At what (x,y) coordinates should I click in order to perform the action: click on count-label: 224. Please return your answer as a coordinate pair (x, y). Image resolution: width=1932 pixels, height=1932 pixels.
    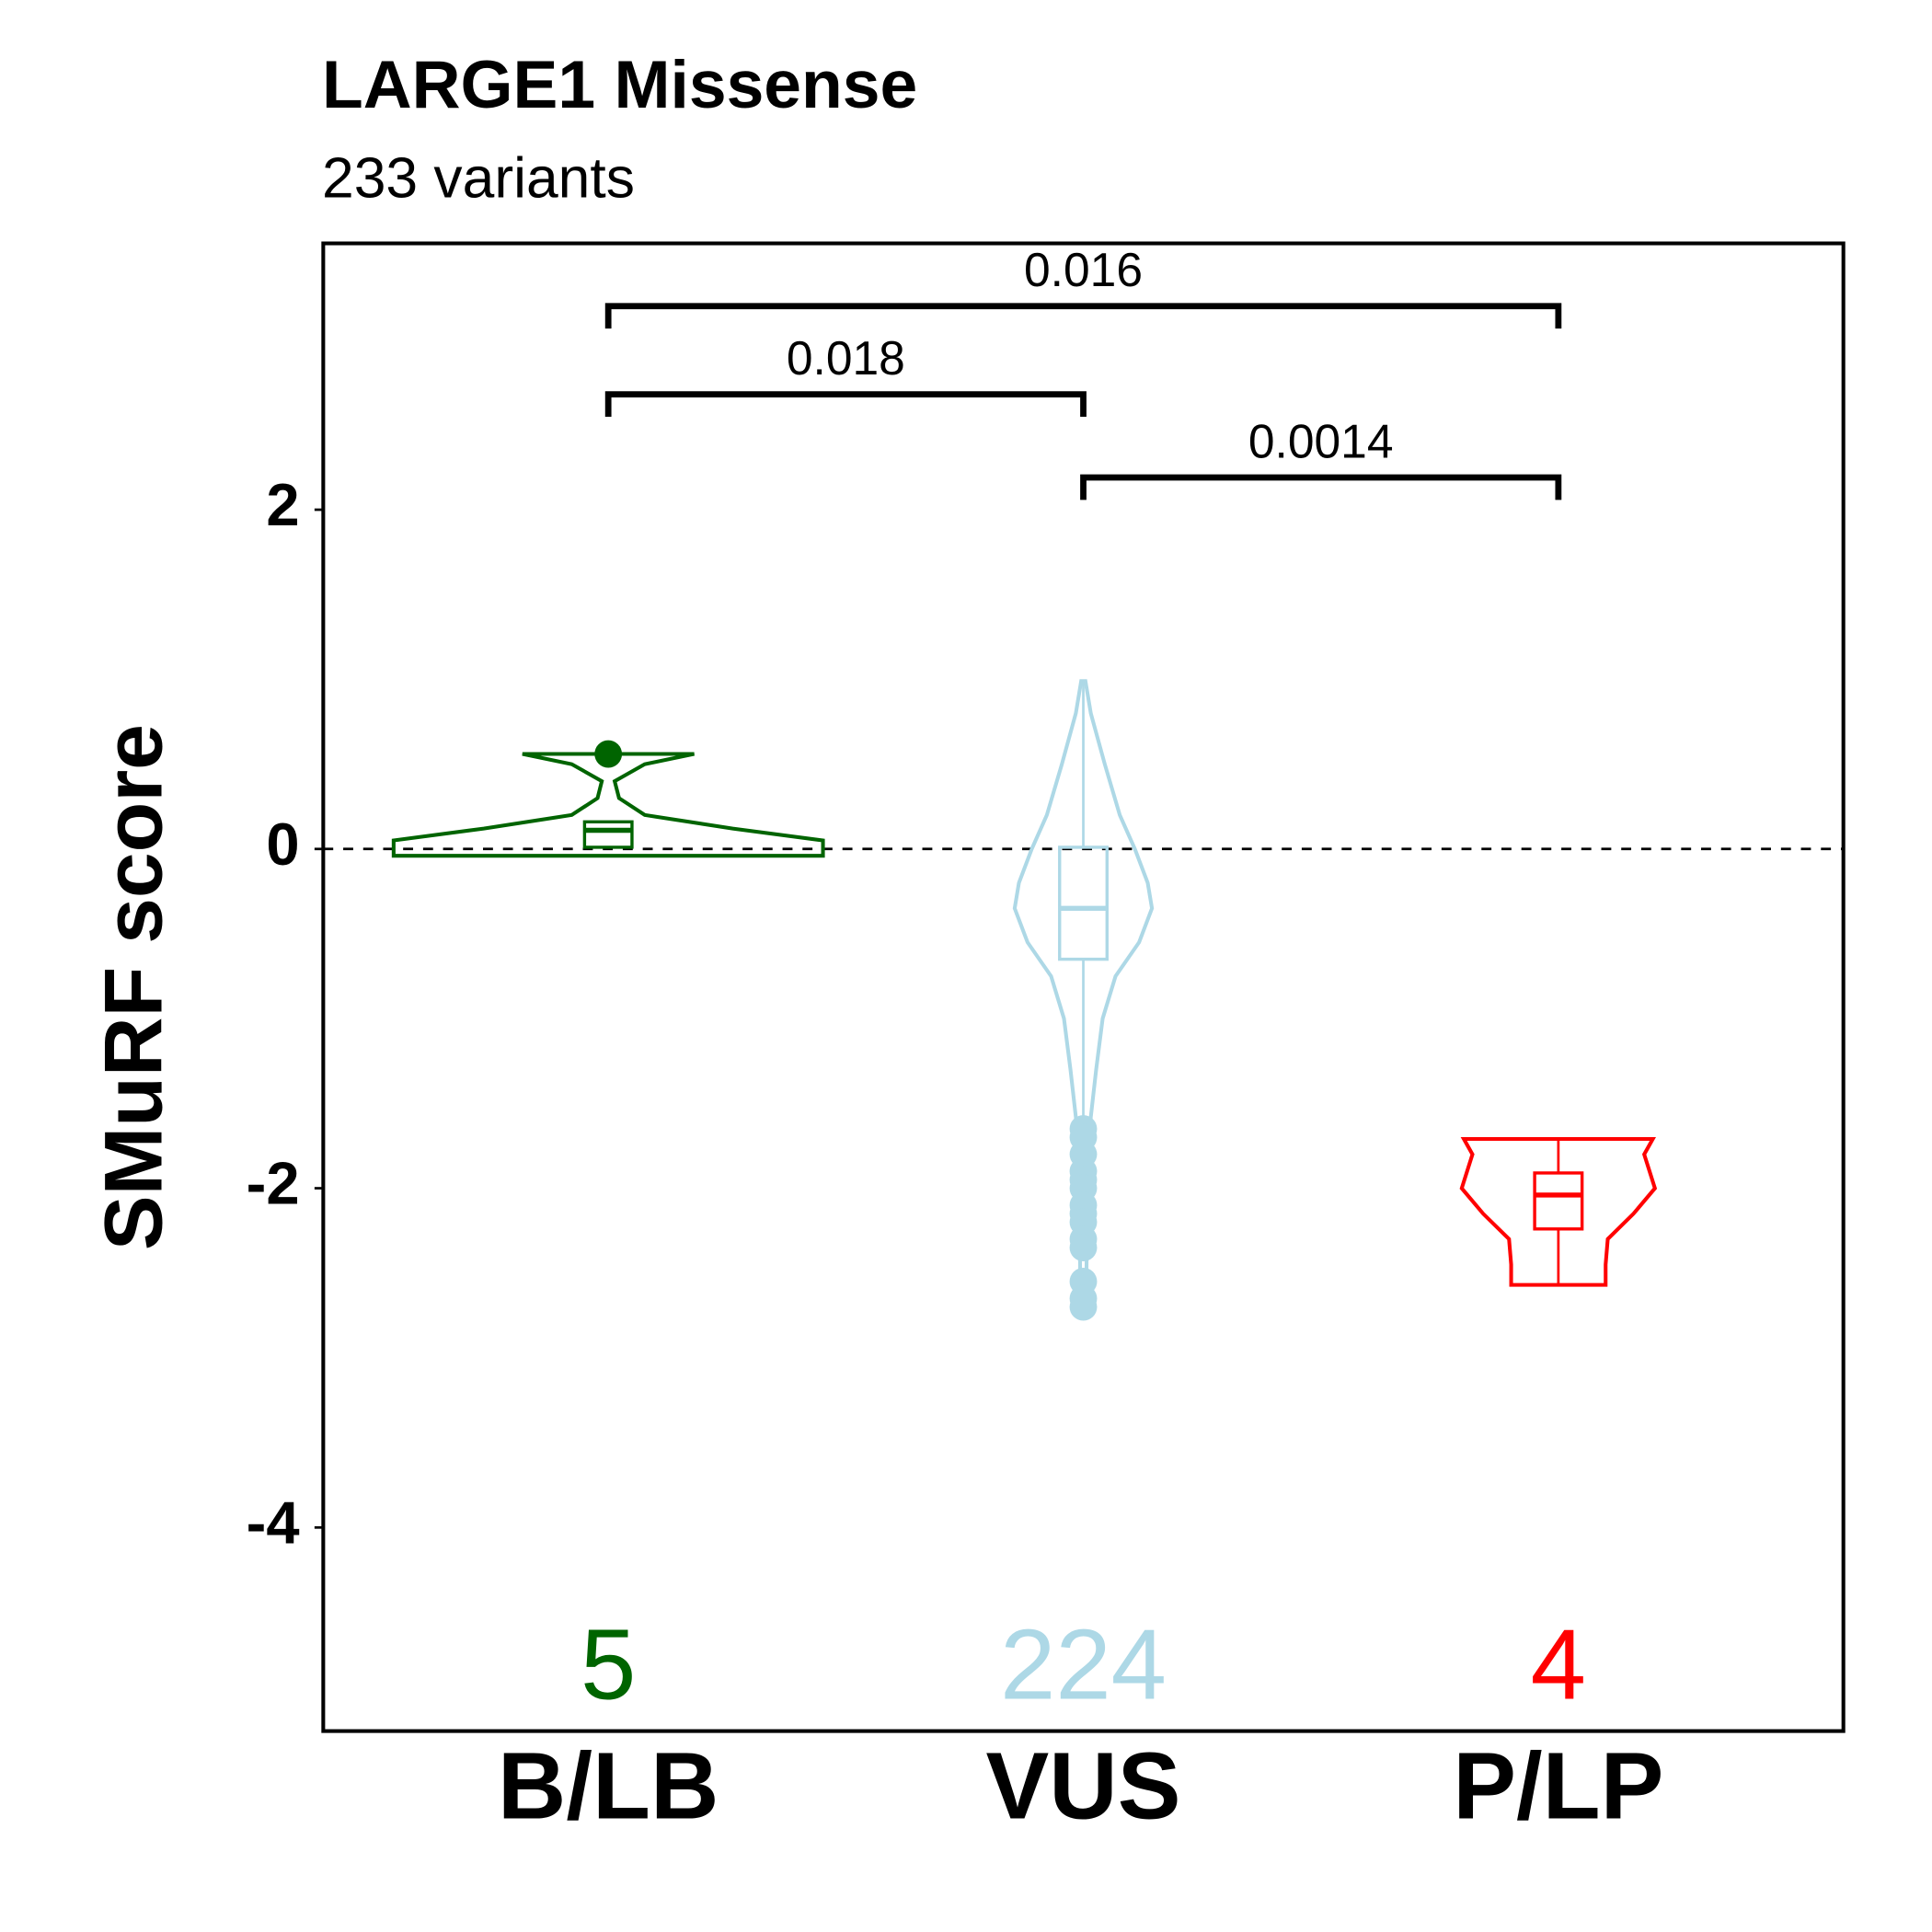
    Looking at the image, I should click on (1083, 1664).